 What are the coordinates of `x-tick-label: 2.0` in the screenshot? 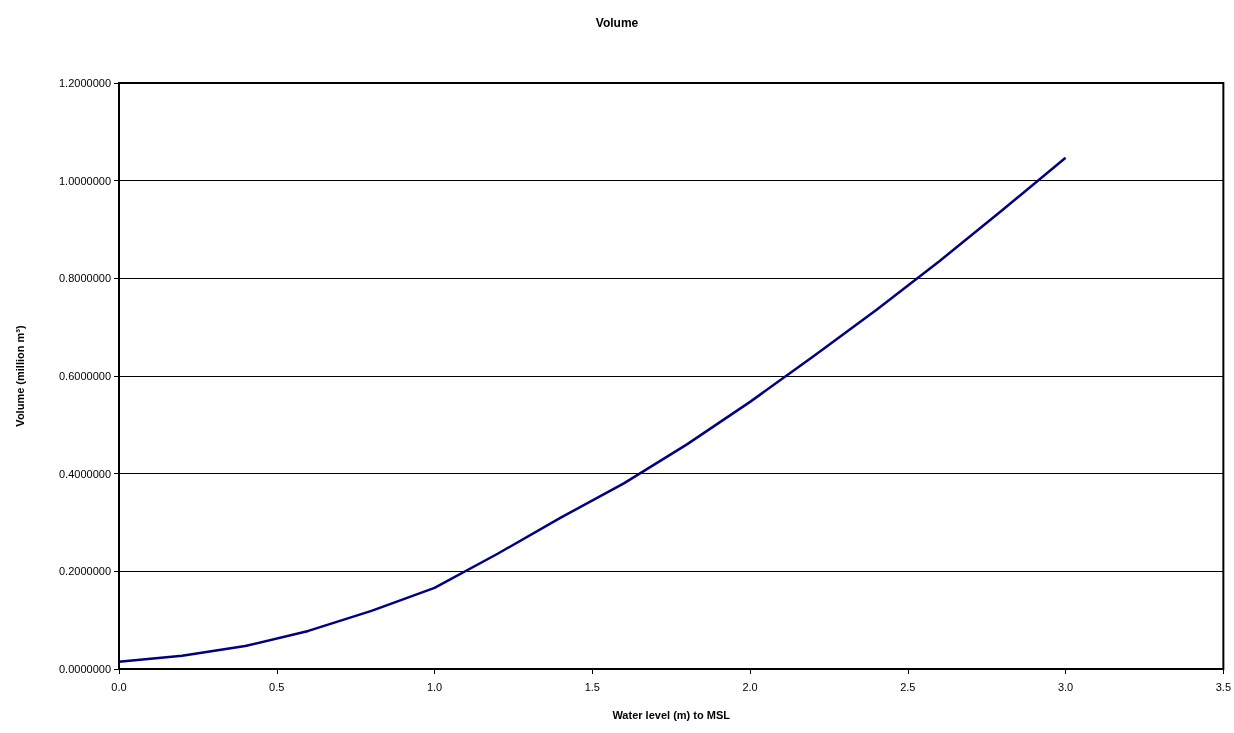 It's located at (750, 686).